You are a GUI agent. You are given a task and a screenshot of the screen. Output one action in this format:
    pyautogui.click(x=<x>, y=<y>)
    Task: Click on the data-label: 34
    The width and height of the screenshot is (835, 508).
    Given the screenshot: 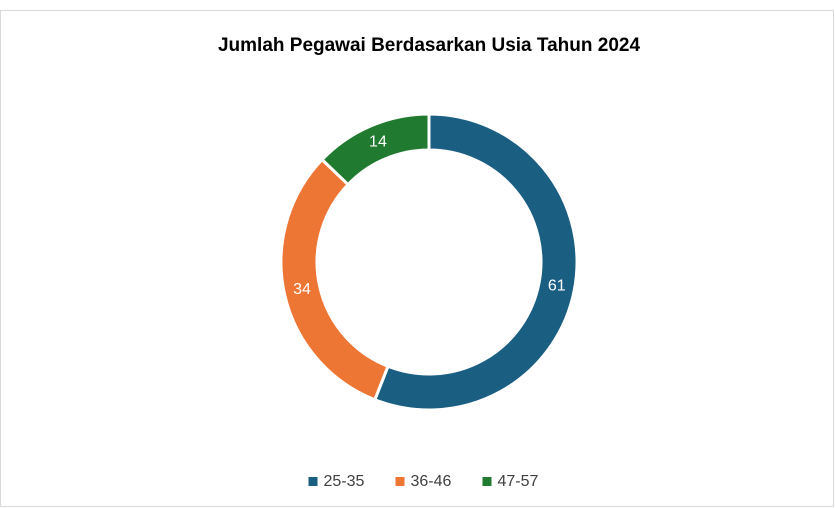 What is the action you would take?
    pyautogui.click(x=302, y=289)
    